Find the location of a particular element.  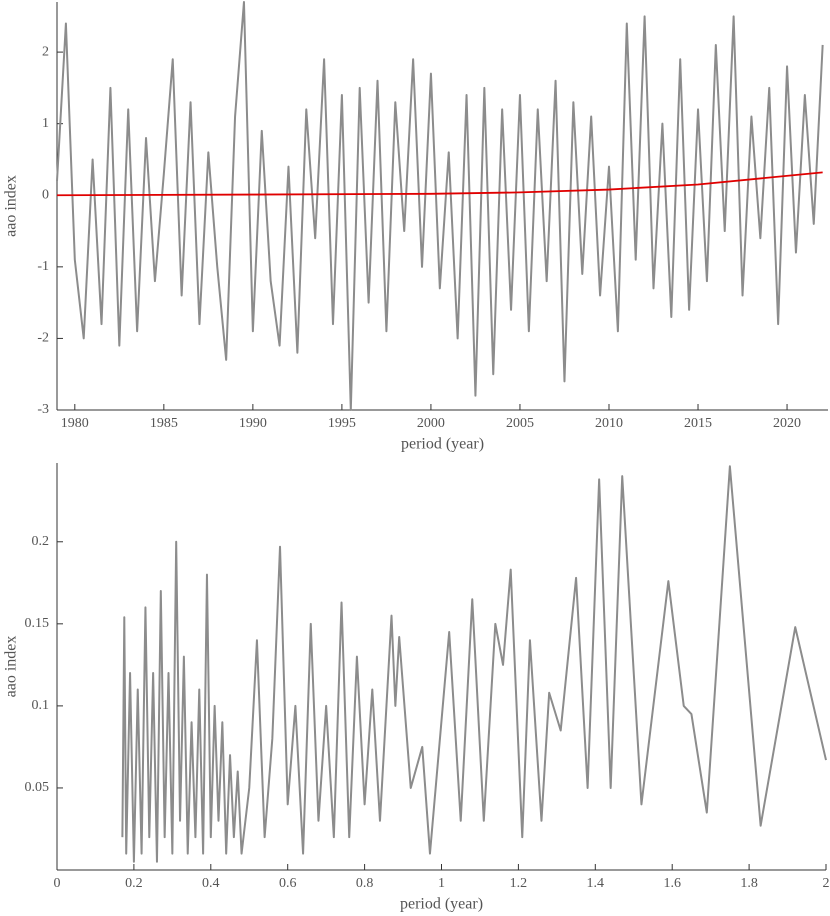

x-tick-label: 0 is located at coordinates (57, 883).